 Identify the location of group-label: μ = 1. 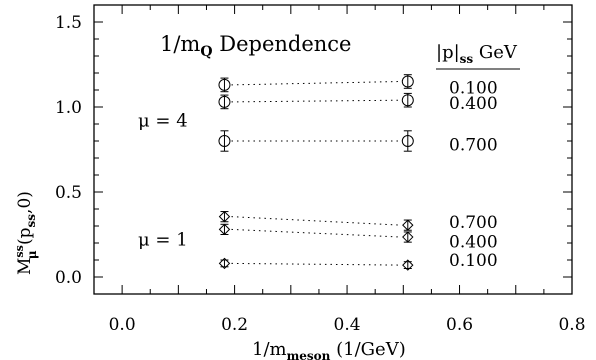
(163, 240).